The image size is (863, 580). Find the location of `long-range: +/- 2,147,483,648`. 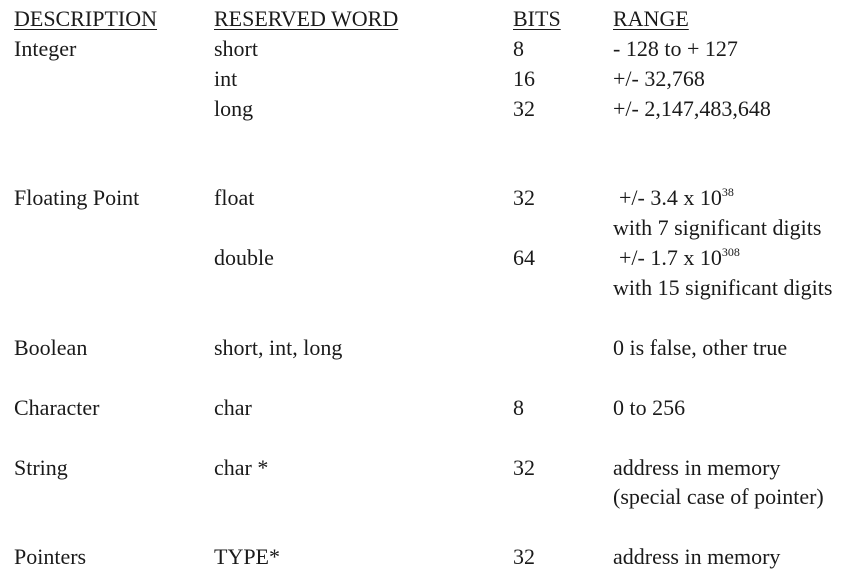

long-range: +/- 2,147,483,648 is located at coordinates (692, 108).